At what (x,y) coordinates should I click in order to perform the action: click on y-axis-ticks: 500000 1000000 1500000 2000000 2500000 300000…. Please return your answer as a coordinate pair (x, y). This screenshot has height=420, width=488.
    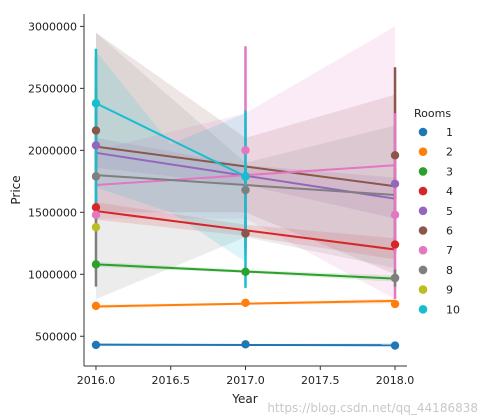
    Looking at the image, I should click on (56, 181).